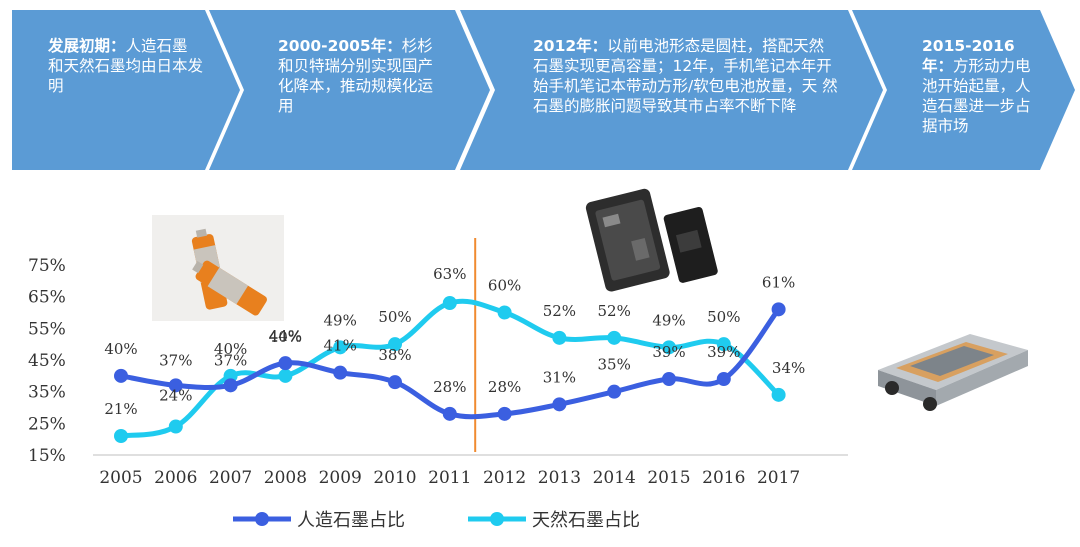 The image size is (1080, 547). What do you see at coordinates (218, 268) in the screenshot?
I see `cylindrical-battery-image` at bounding box center [218, 268].